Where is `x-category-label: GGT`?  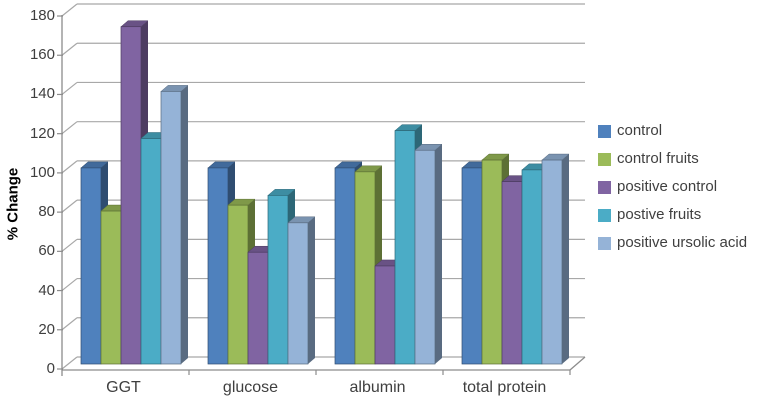
x-category-label: GGT is located at coordinates (123, 387).